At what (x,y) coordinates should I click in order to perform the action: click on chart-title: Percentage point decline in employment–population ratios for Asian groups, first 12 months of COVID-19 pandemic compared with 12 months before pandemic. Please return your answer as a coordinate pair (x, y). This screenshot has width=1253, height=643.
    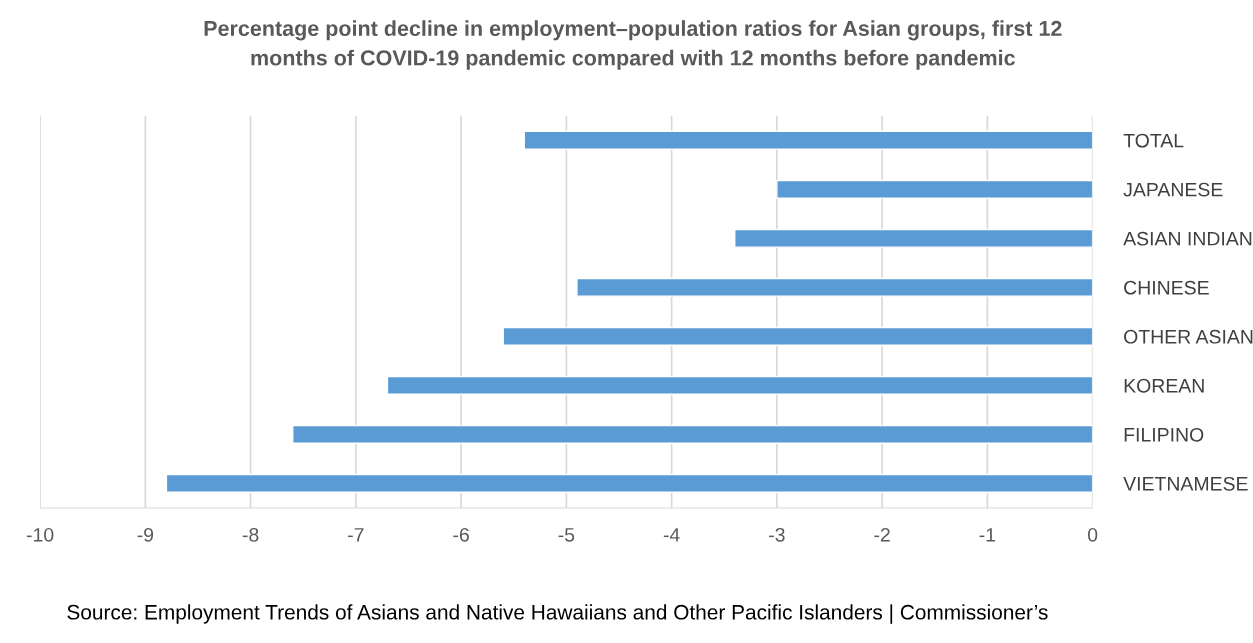
    Looking at the image, I should click on (633, 45).